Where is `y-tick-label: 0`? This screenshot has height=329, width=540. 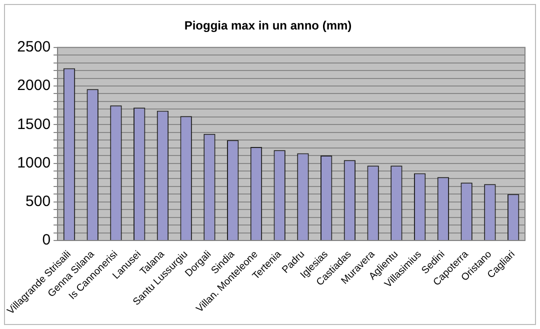
y-tick-label: 0 is located at coordinates (46, 240).